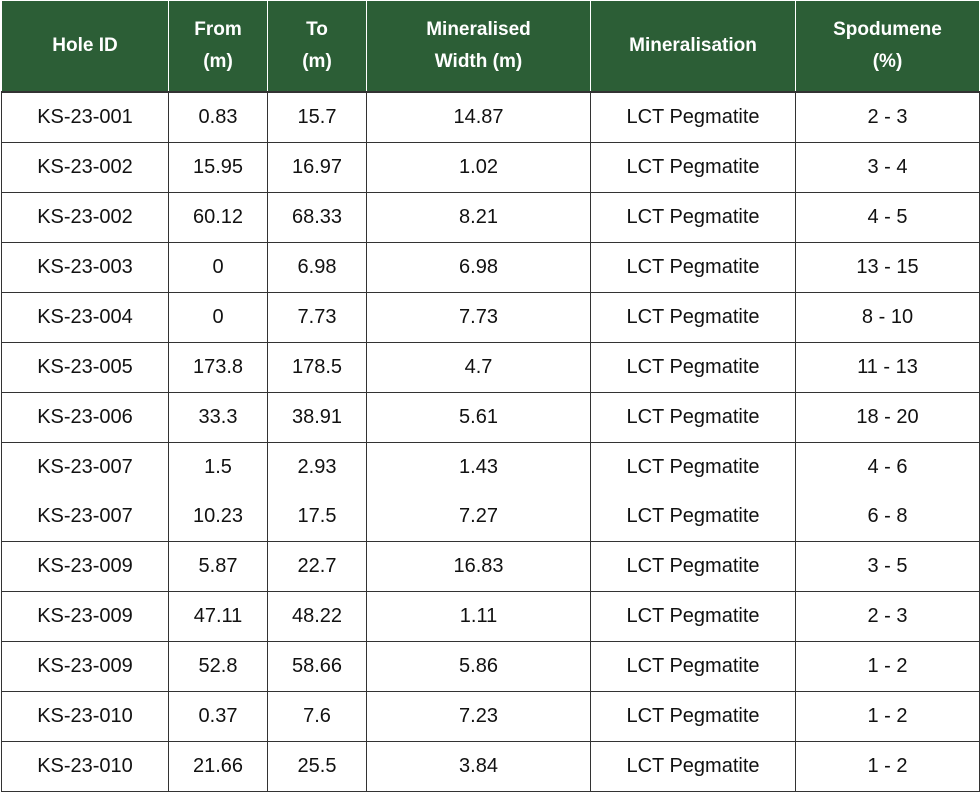 This screenshot has width=980, height=792. I want to click on table-cell: KS-23-003, so click(85, 267).